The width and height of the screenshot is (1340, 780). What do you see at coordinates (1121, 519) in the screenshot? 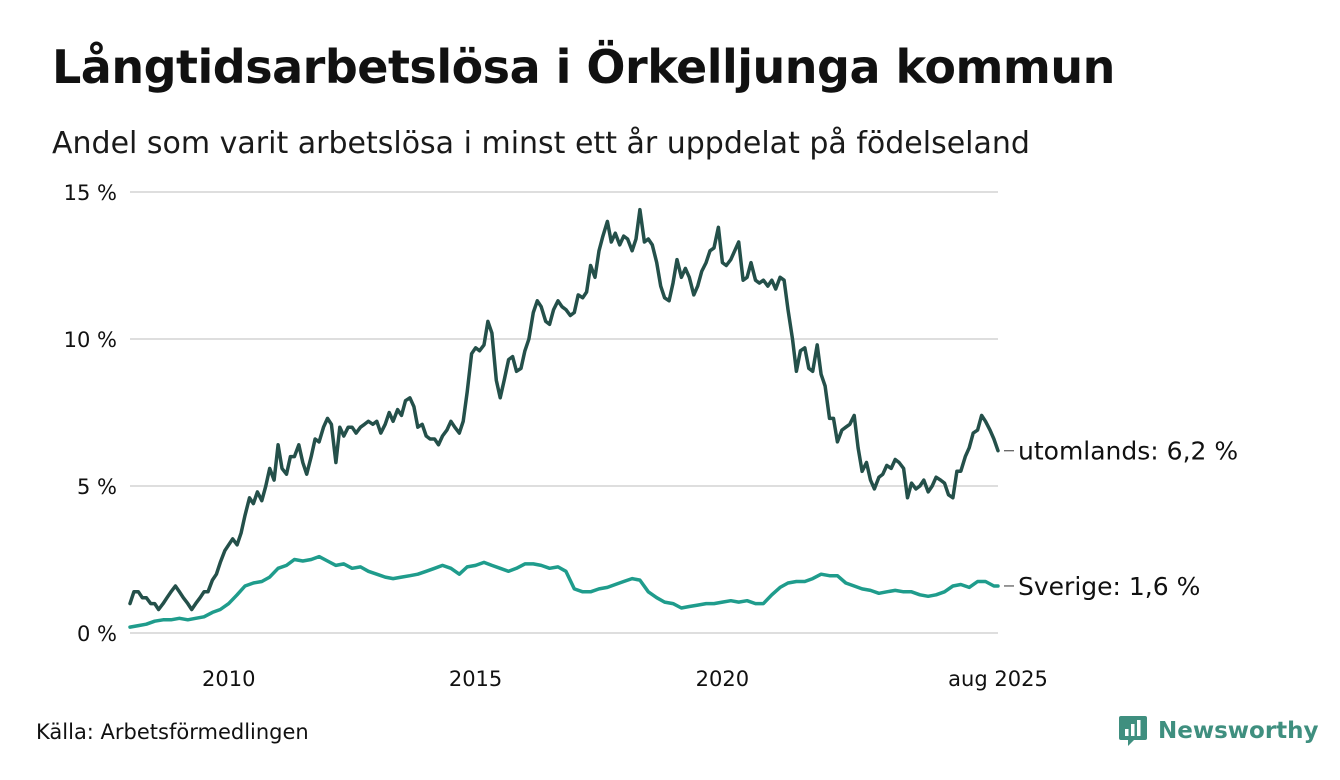
I see `end-labels: utomlands: 6,2 % Sverige: 1,6 %` at bounding box center [1121, 519].